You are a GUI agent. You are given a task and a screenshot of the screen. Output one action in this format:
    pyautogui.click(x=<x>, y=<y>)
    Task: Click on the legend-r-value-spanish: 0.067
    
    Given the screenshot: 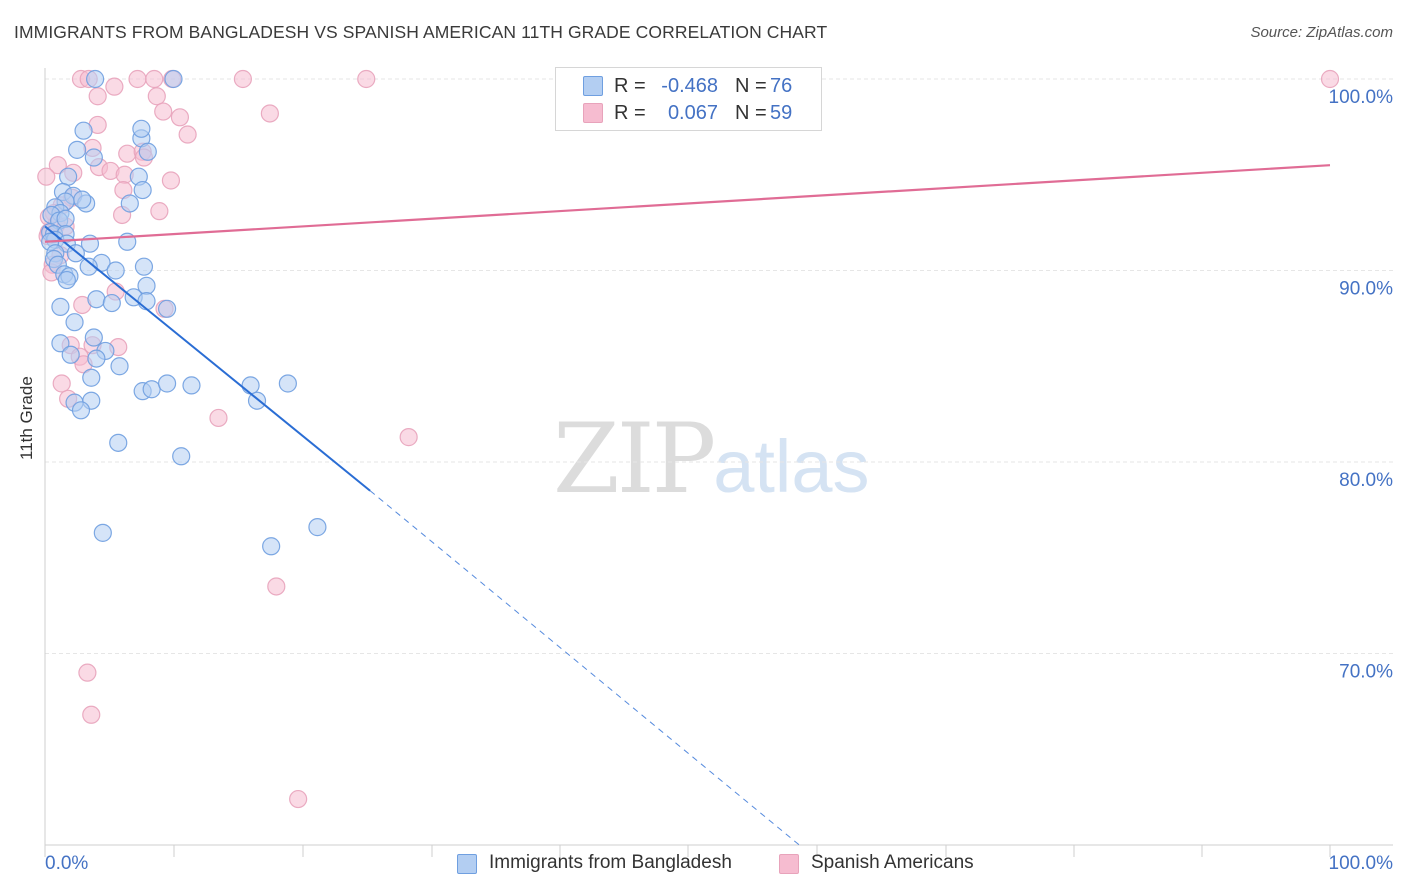 What is the action you would take?
    pyautogui.click(x=692, y=113)
    